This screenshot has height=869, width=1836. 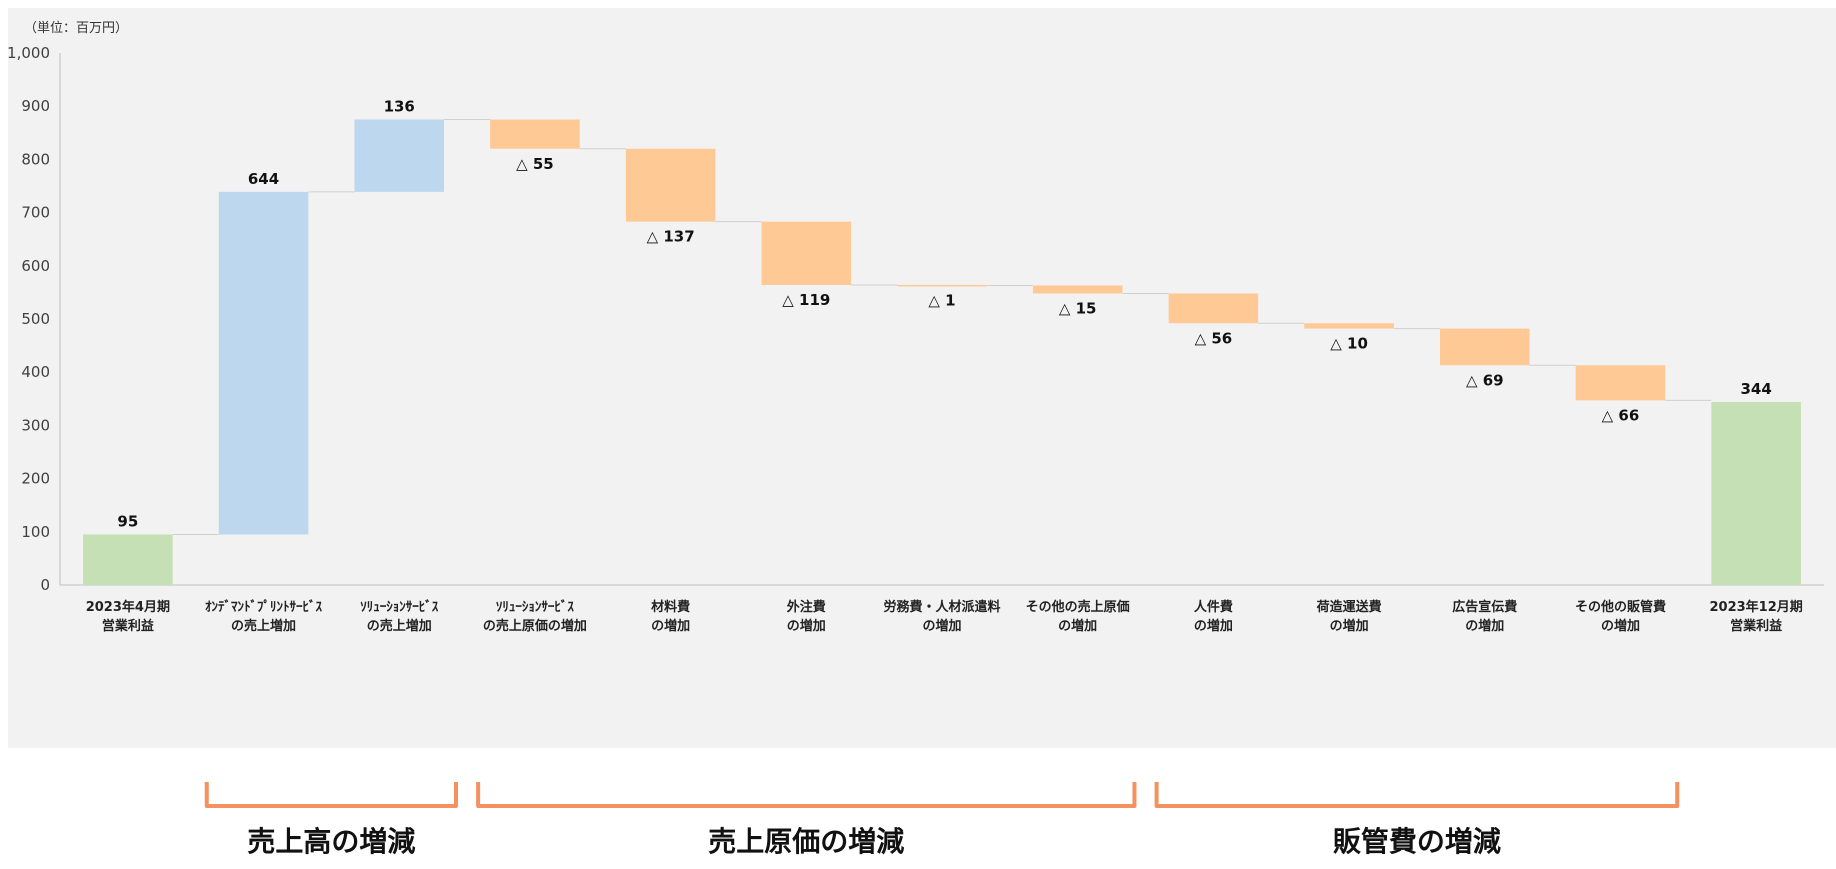 What do you see at coordinates (1416, 841) in the screenshot?
I see `group-label: 販管費の増減` at bounding box center [1416, 841].